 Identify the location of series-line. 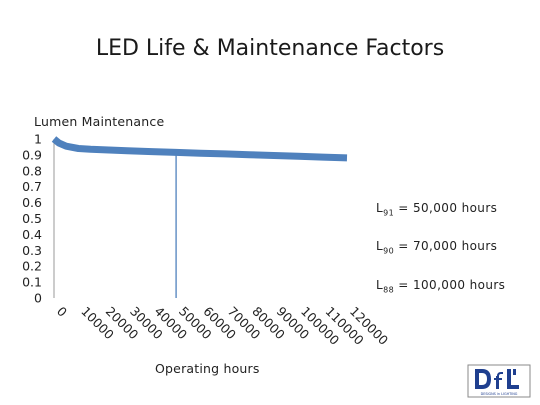
(199, 149).